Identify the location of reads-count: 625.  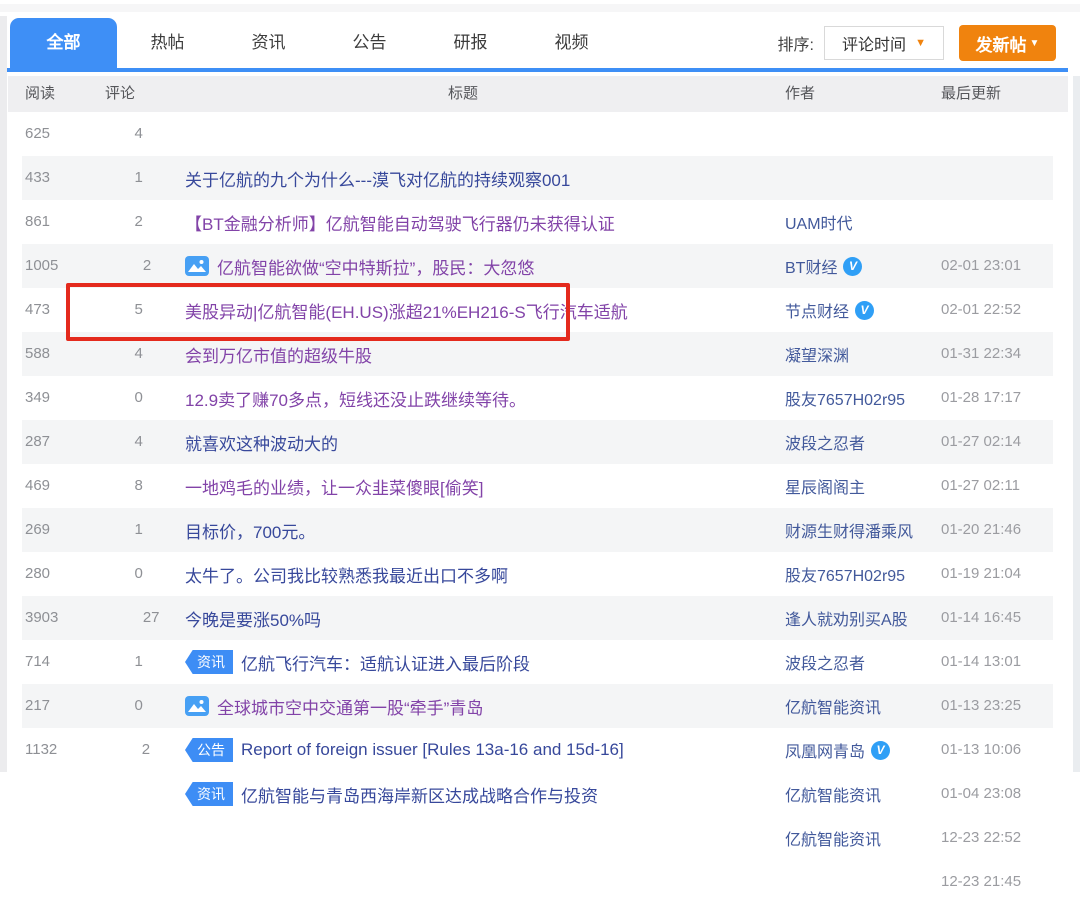
(38, 133).